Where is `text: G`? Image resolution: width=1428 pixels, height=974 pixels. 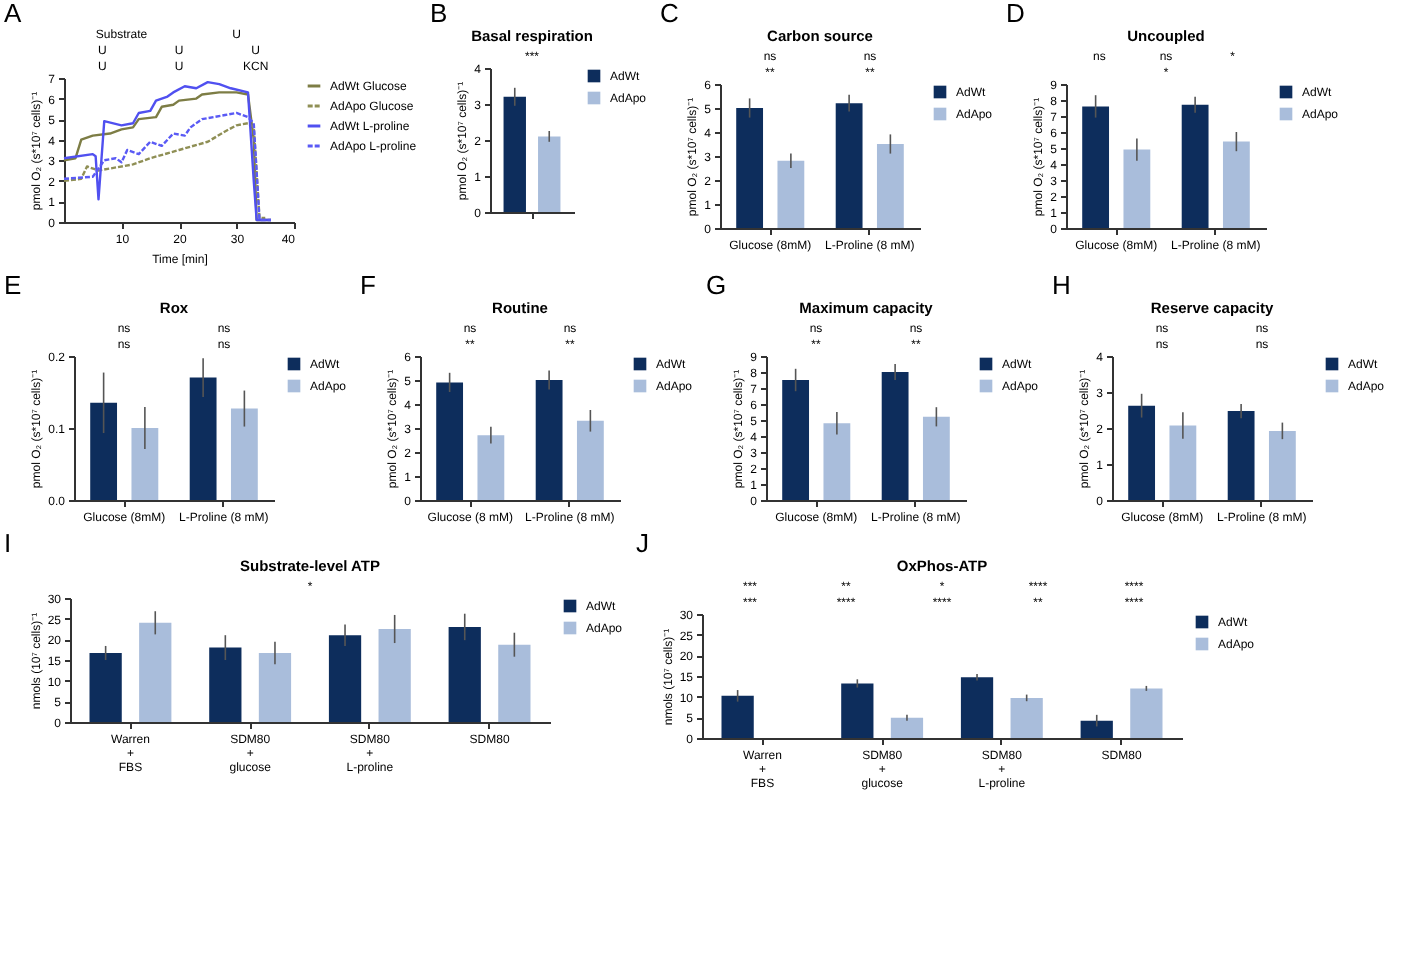 text: G is located at coordinates (716, 285).